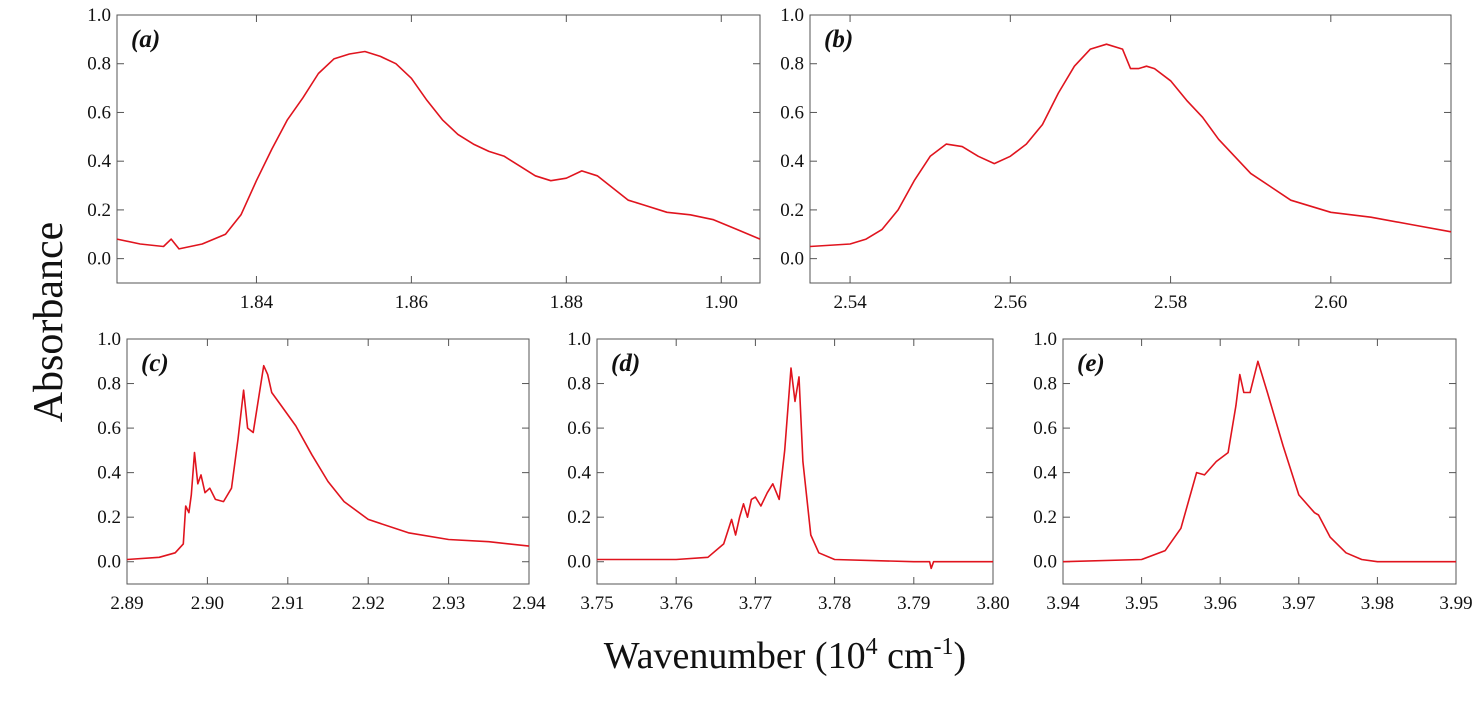 The height and width of the screenshot is (707, 1478). What do you see at coordinates (99, 259) in the screenshot?
I see `panel-a-ytick-label: 0.0` at bounding box center [99, 259].